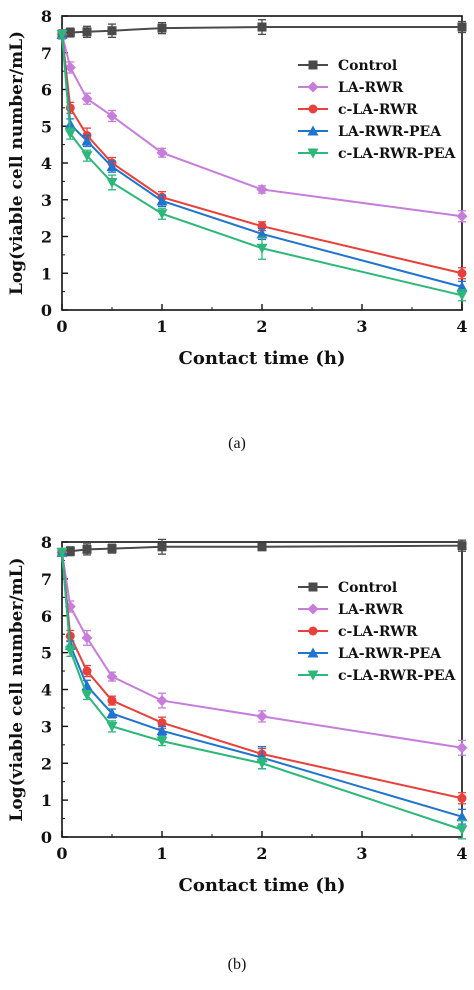  Describe the element at coordinates (397, 676) in the screenshot. I see `legend-label: c-LA-RWR-PEA` at that location.